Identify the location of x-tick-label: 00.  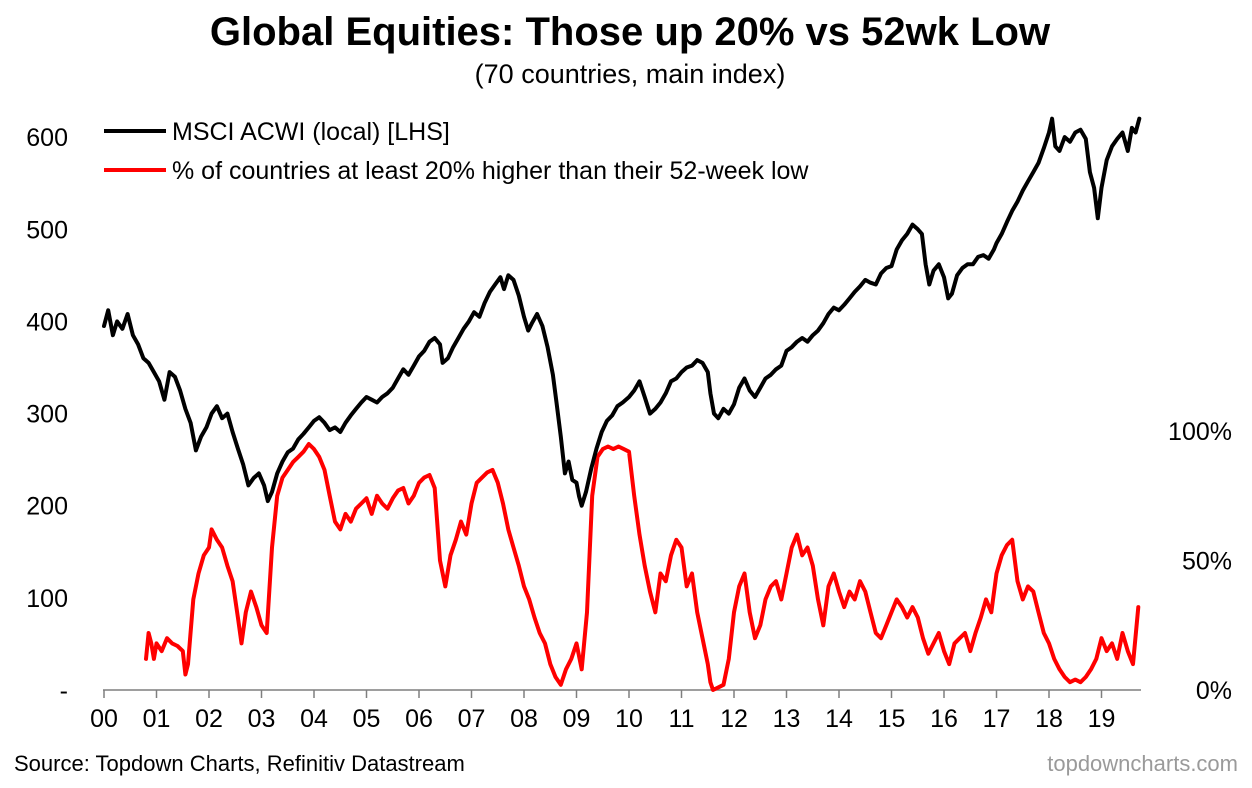
(104, 719).